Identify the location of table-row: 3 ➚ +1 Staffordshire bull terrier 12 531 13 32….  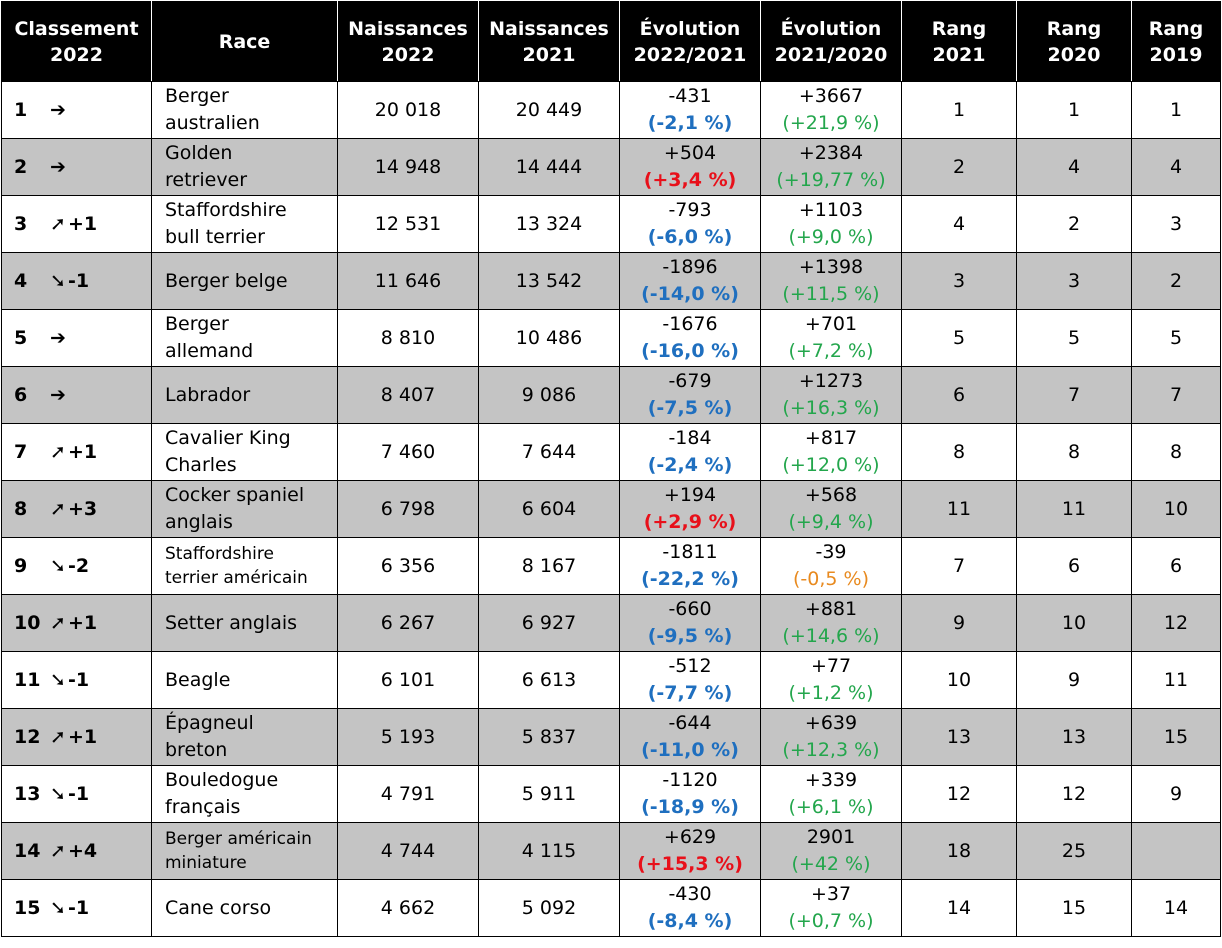
(611, 224).